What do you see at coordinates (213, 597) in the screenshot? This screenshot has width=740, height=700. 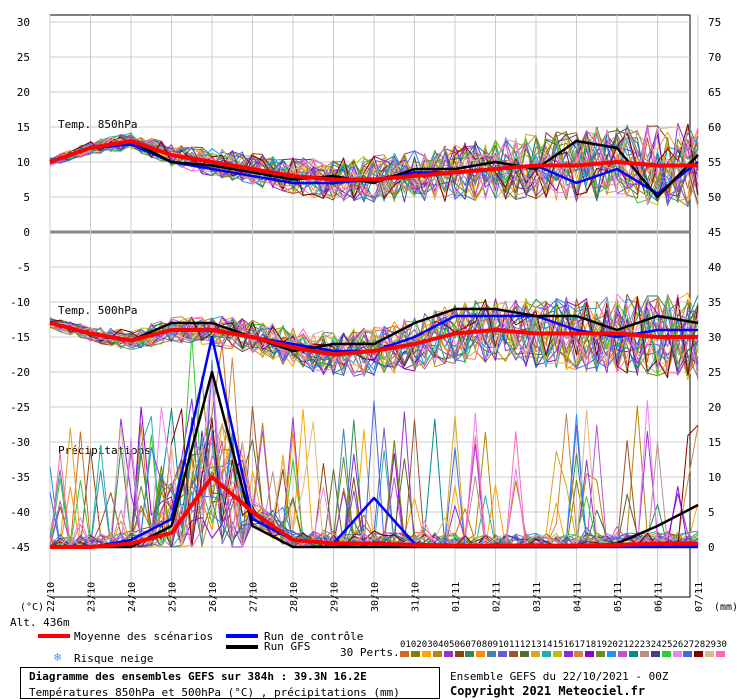 I see `x-tick-label: 26/10` at bounding box center [213, 597].